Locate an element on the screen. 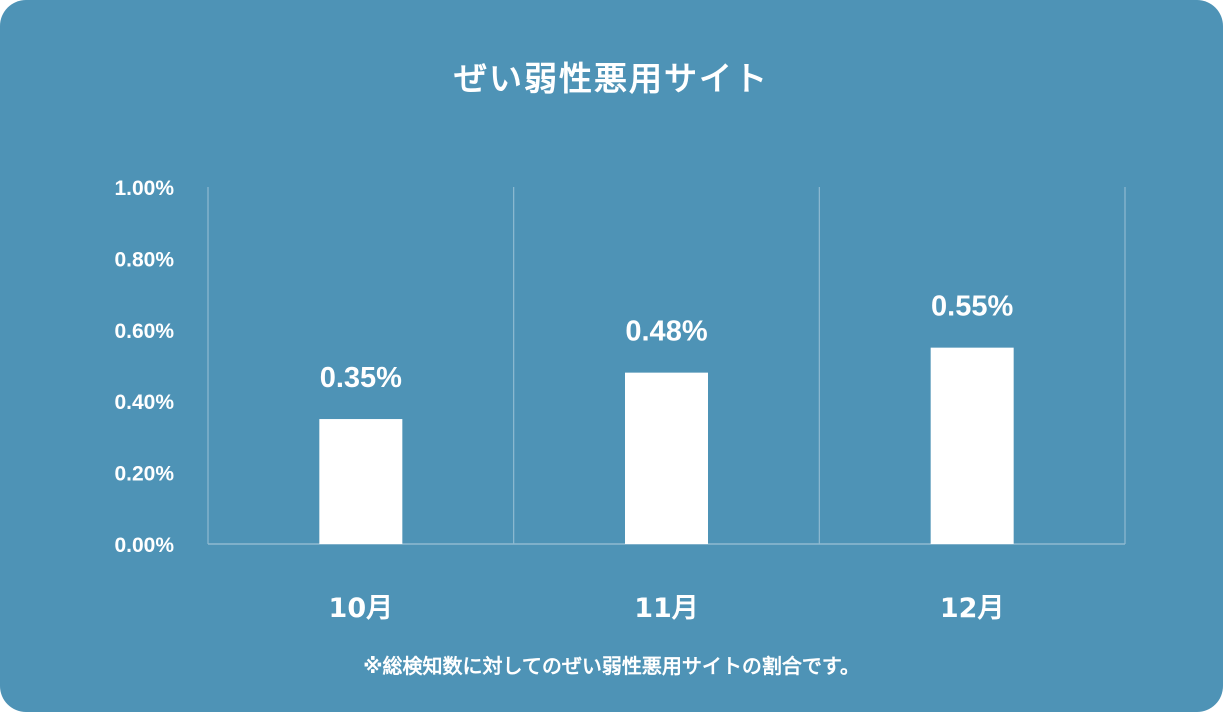 This screenshot has width=1223, height=712. y-tick-label: 1.00% is located at coordinates (144, 188).